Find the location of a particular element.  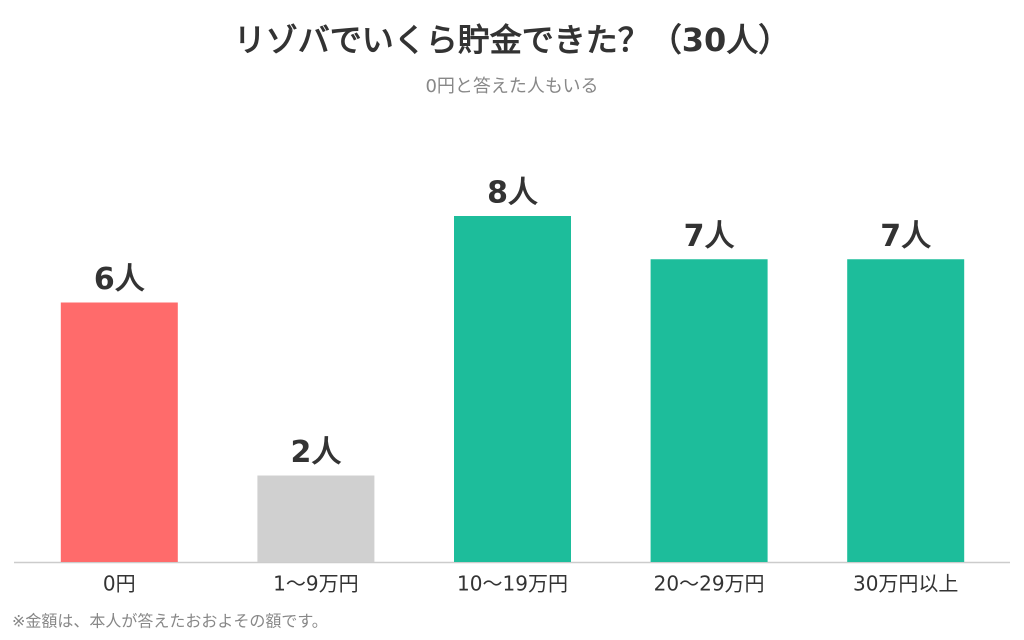

x-tick-label: 10〜19万円 is located at coordinates (512, 584).